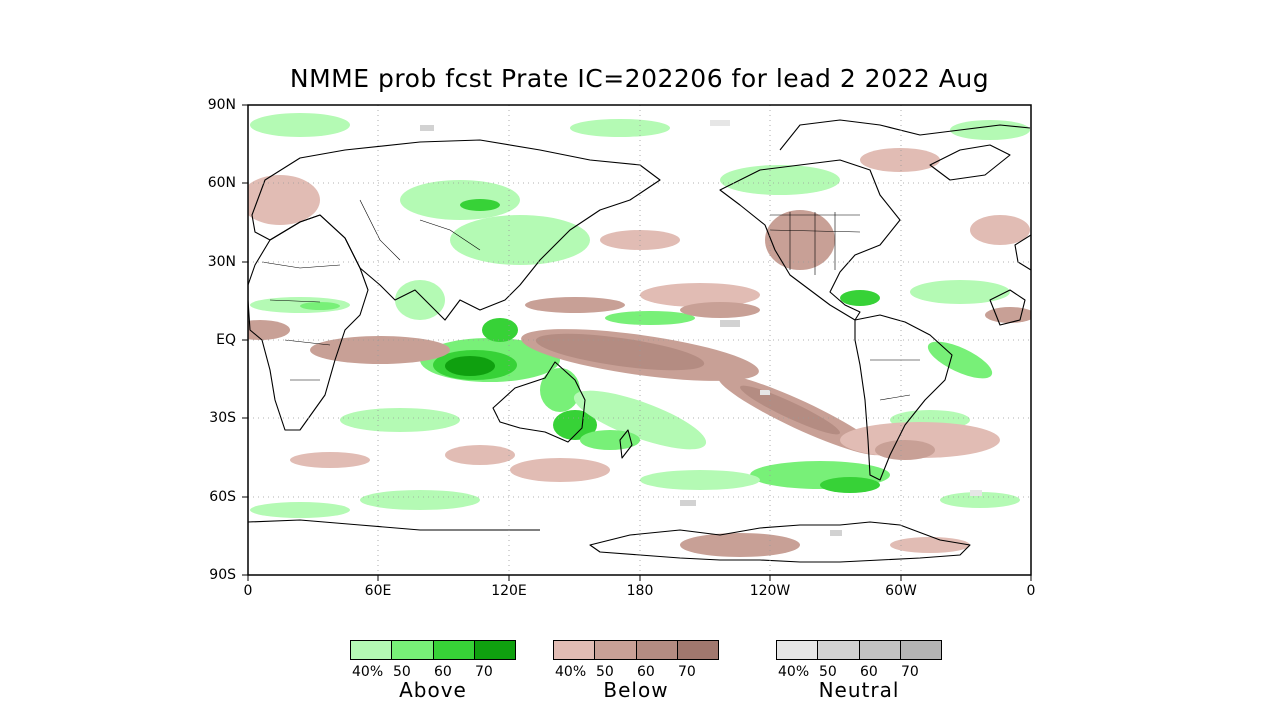 The image size is (1280, 720). I want to click on colorbar-above, so click(433, 650).